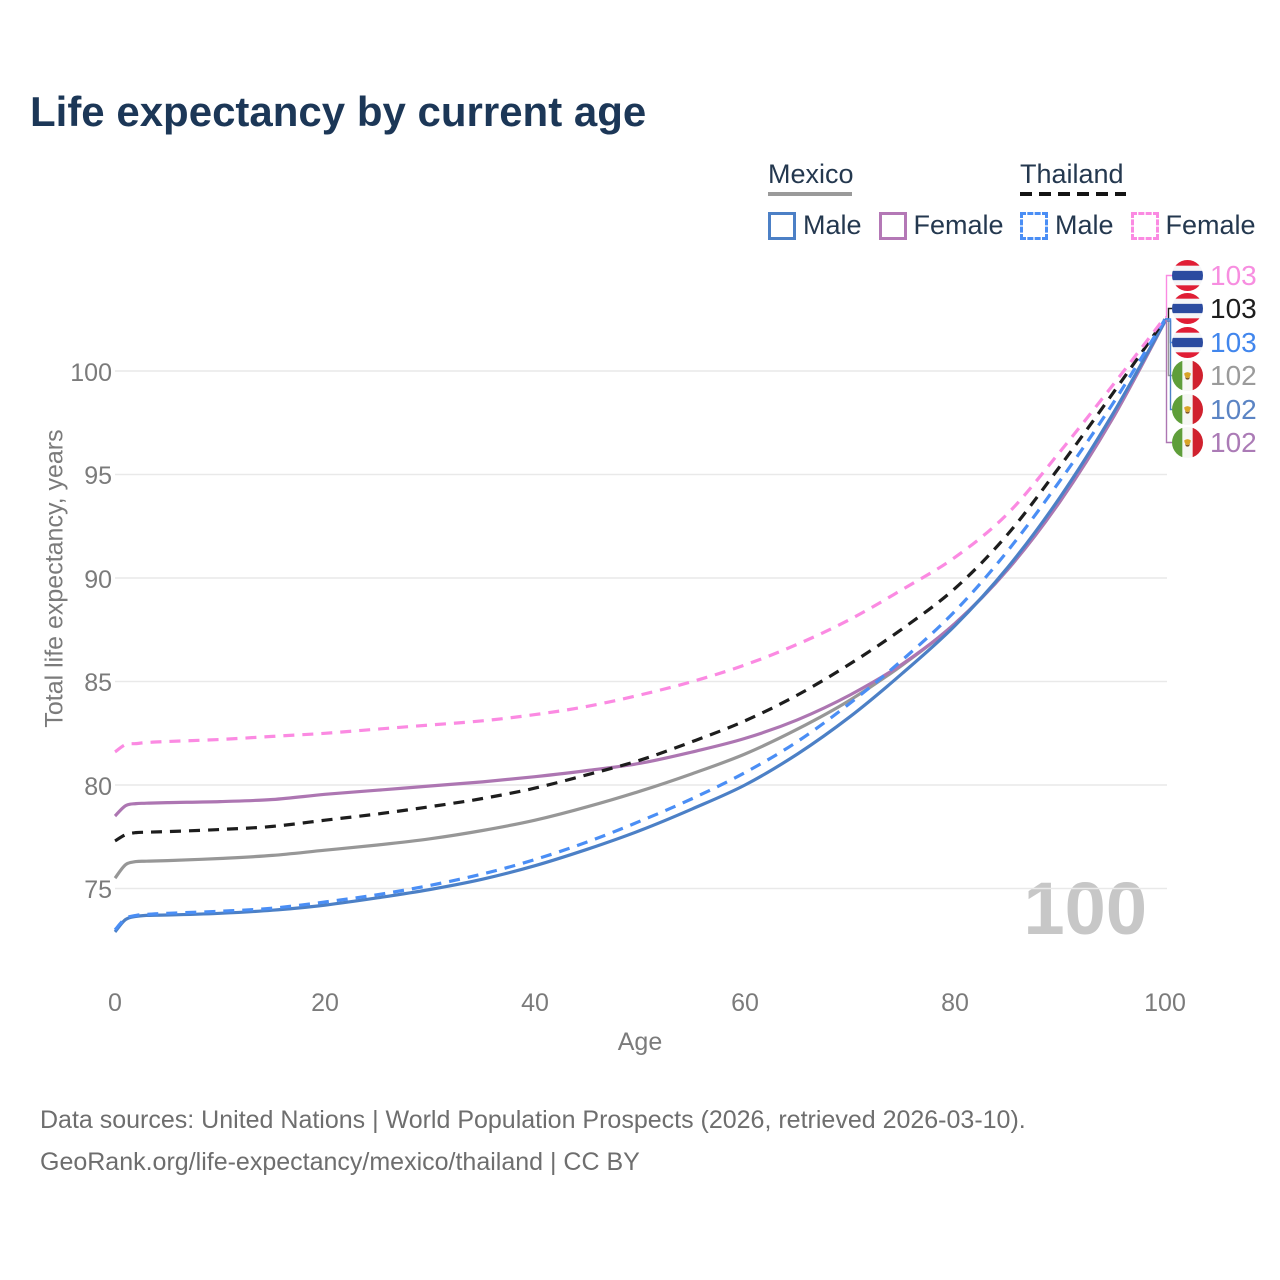 The image size is (1280, 1280). I want to click on y-axis-tick: 75, so click(98, 890).